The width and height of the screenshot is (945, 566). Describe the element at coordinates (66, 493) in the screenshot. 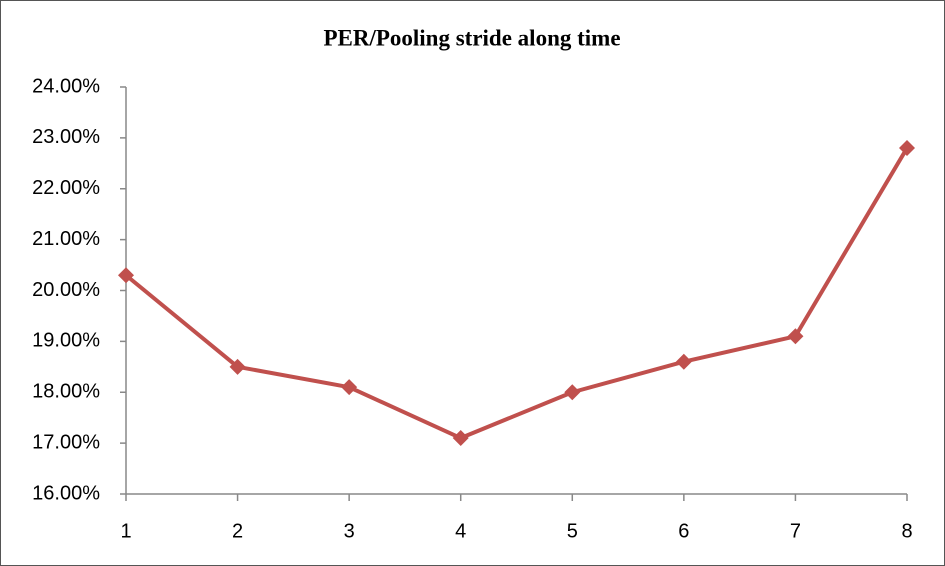

I see `y-tick-label: 16.00%` at that location.